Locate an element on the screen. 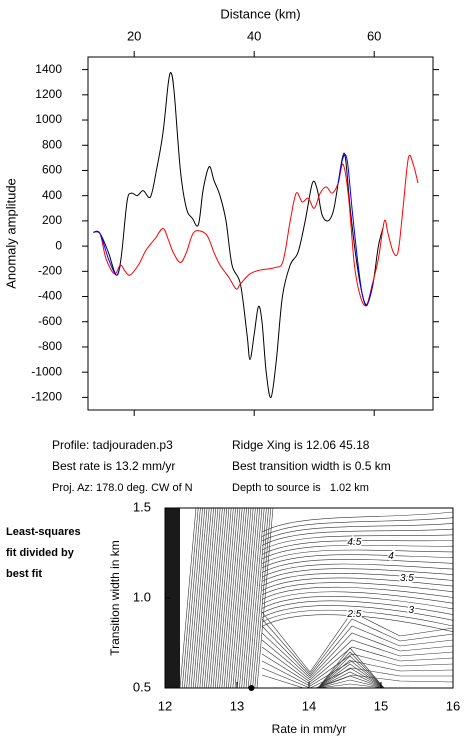 This screenshot has width=467, height=745. info-text: Depth to source is 1.02 km is located at coordinates (300, 488).